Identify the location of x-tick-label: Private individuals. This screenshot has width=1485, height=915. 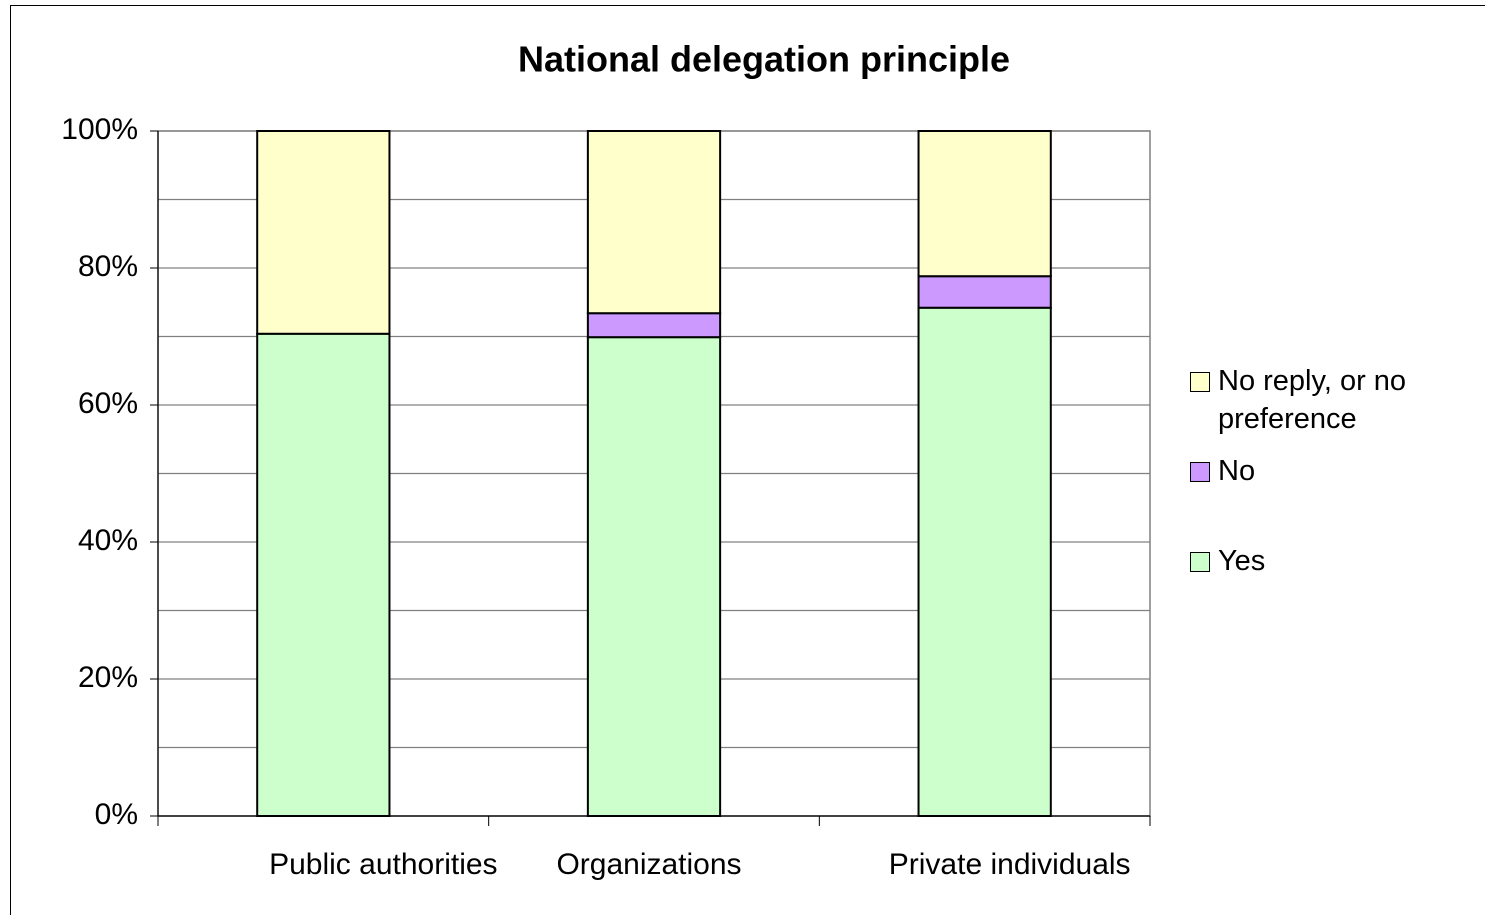
(1010, 864).